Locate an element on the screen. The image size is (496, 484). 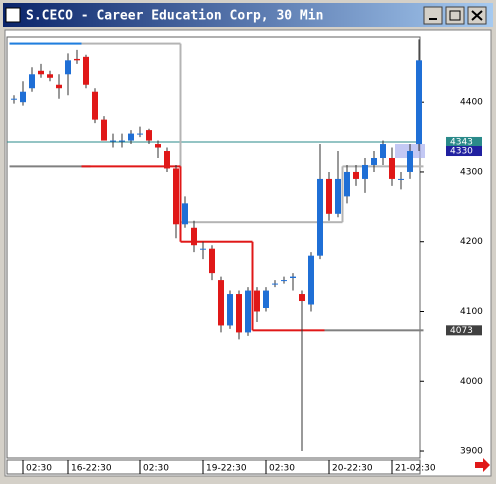
window-buttons is located at coordinates (455, 15).